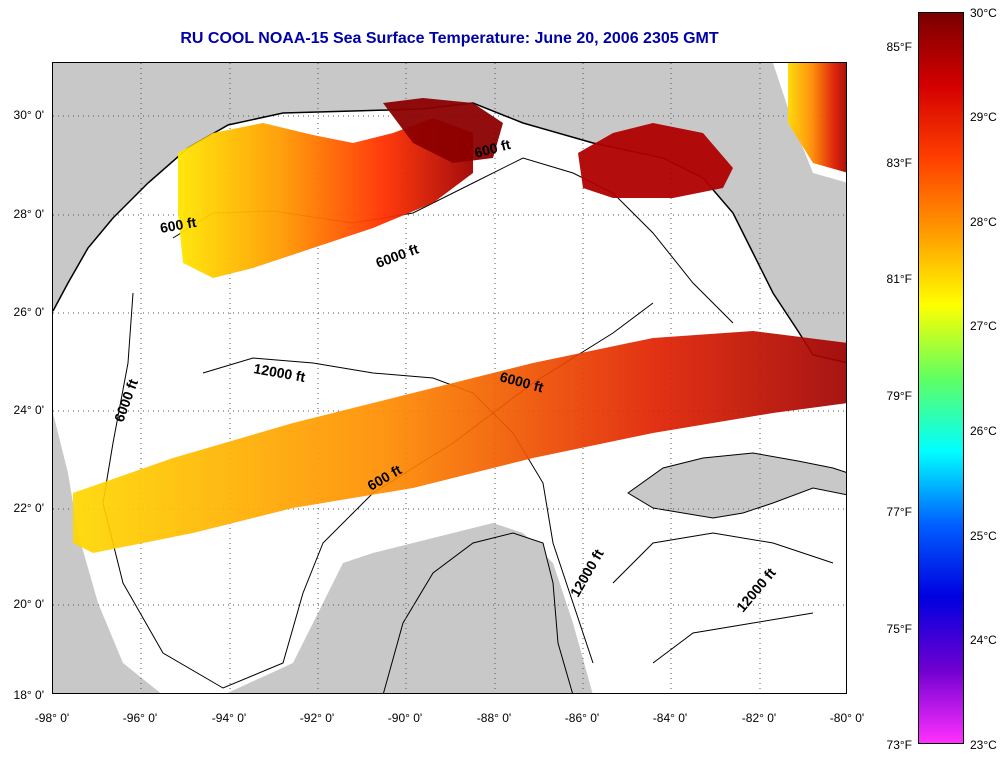 The image size is (1008, 761). What do you see at coordinates (582, 718) in the screenshot?
I see `lon-tick-label: -86° 0'` at bounding box center [582, 718].